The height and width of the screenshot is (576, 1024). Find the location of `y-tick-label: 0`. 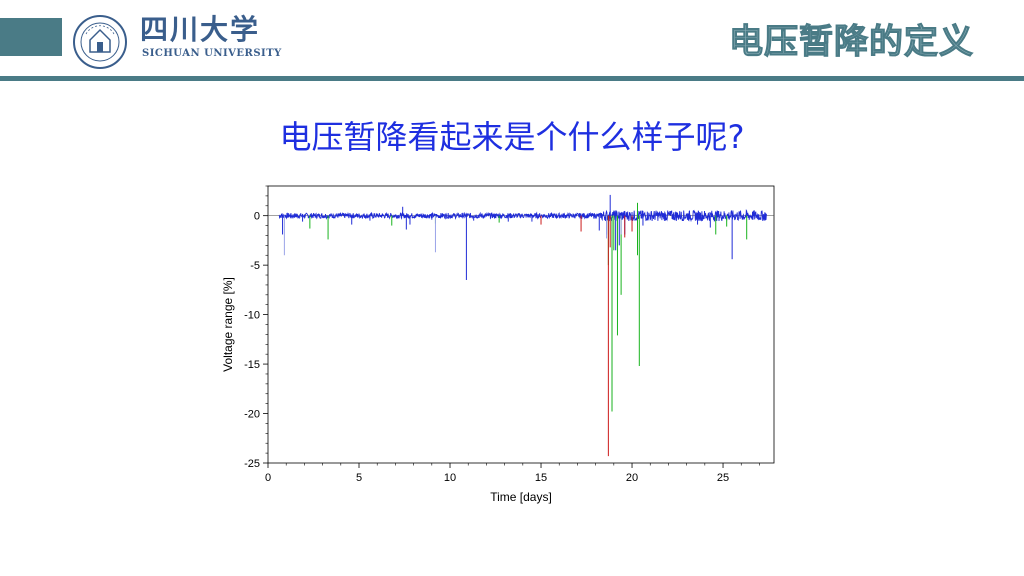

y-tick-label: 0 is located at coordinates (257, 217).